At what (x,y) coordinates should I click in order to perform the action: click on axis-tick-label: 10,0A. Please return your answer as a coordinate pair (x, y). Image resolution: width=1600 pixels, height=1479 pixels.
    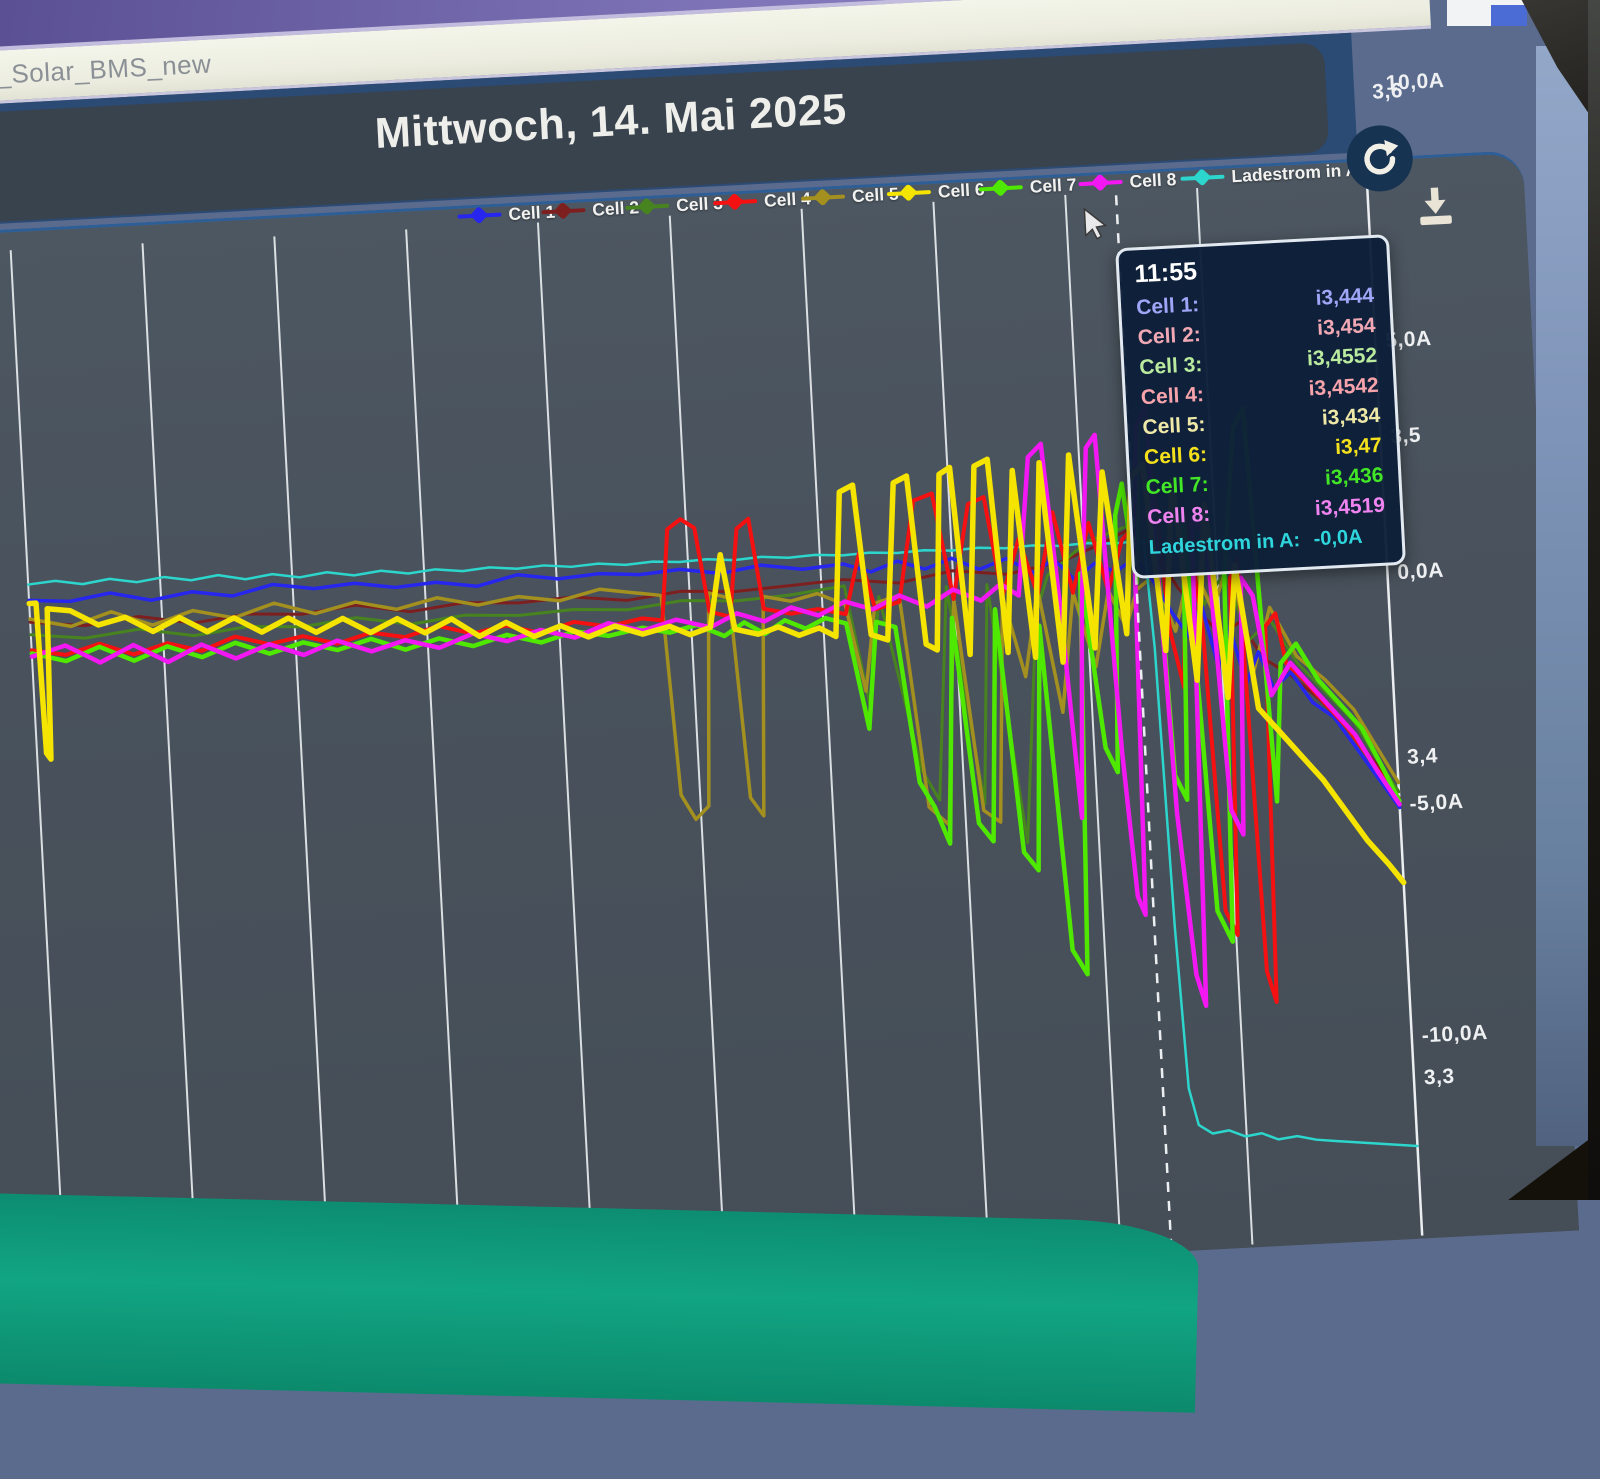
    Looking at the image, I should click on (1415, 81).